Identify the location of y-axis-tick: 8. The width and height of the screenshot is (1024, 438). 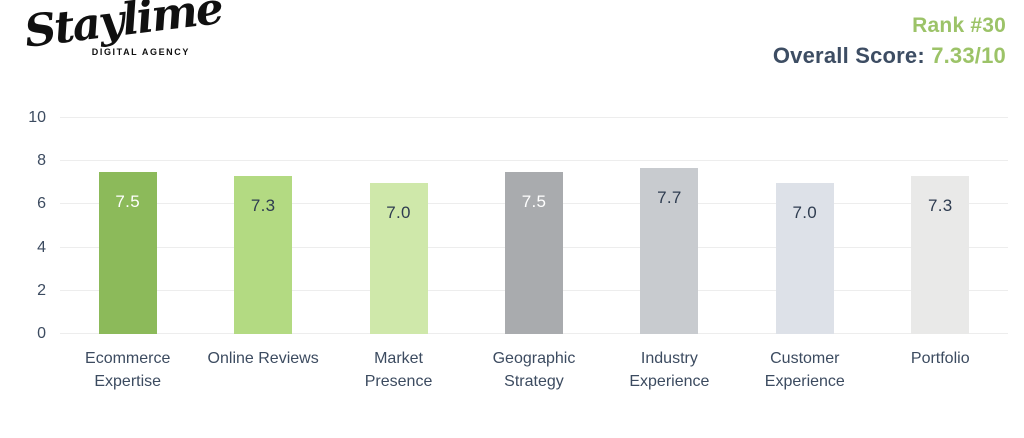
(41, 161).